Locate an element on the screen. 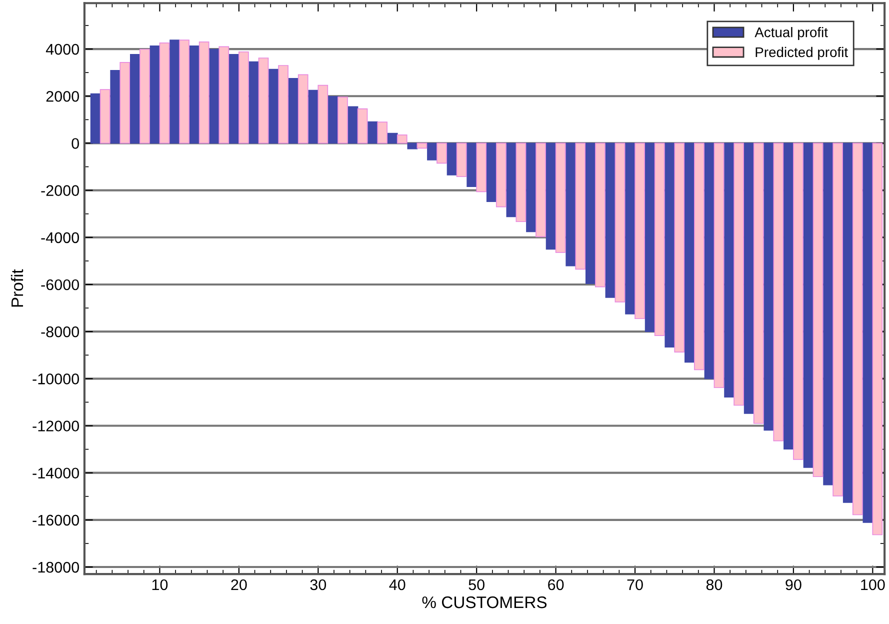 This screenshot has height=624, width=889. y-tick-label: -4000 is located at coordinates (60, 238).